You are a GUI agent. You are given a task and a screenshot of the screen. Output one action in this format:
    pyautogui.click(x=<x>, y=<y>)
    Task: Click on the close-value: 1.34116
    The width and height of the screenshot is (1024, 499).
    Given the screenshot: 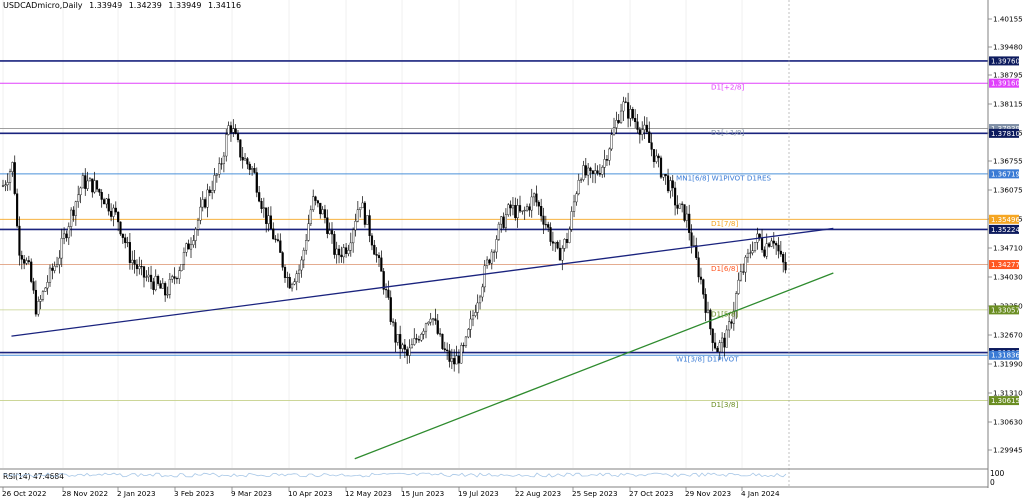 What is the action you would take?
    pyautogui.click(x=225, y=5)
    